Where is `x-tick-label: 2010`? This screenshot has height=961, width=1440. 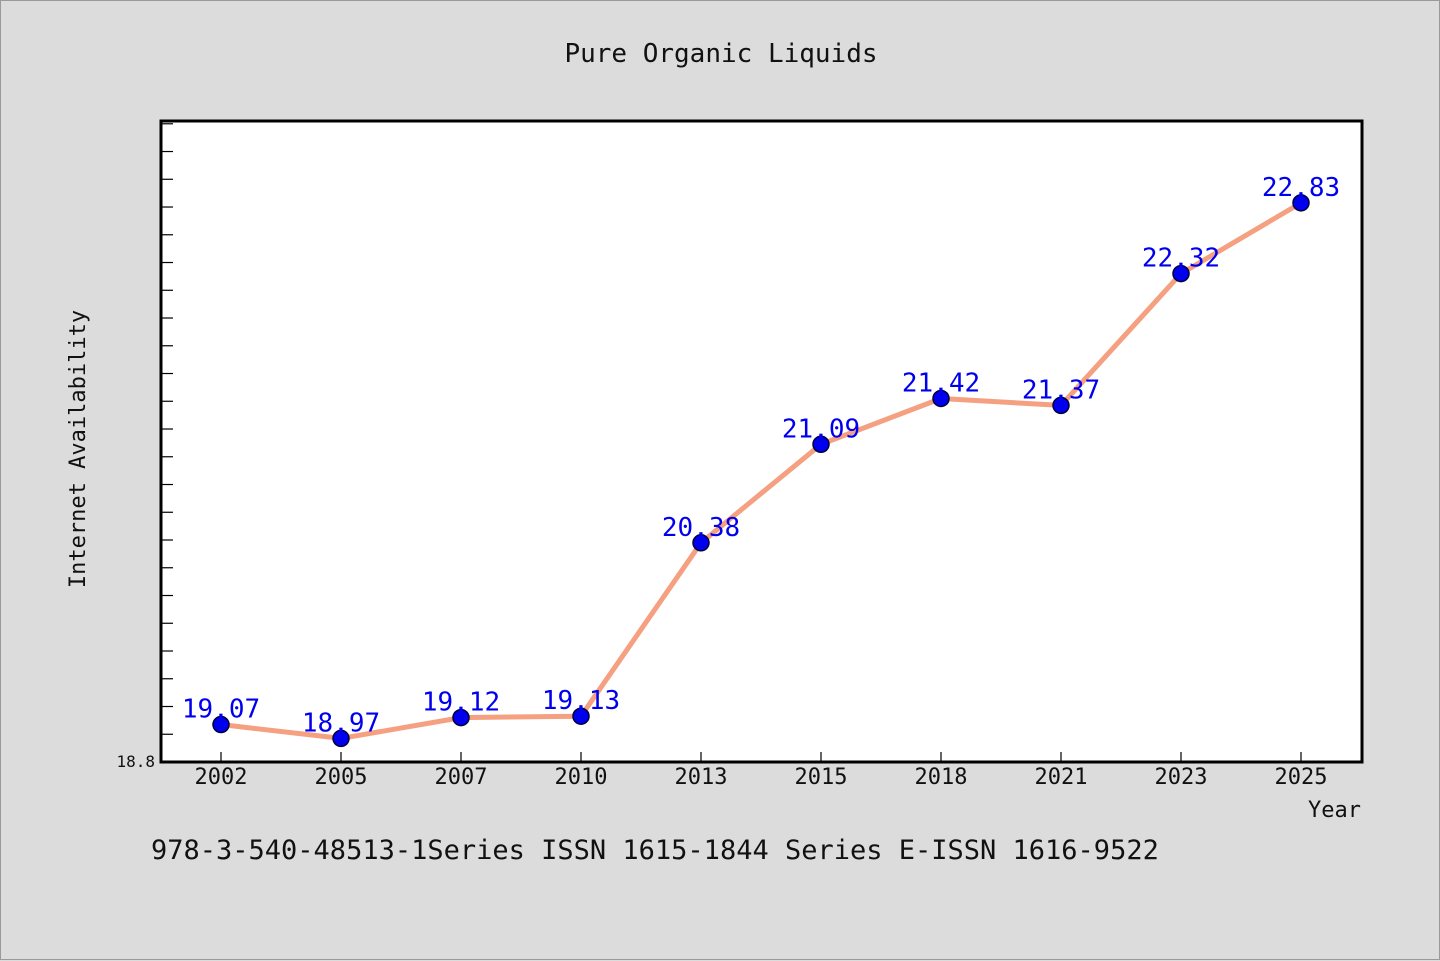 x-tick-label: 2010 is located at coordinates (581, 777).